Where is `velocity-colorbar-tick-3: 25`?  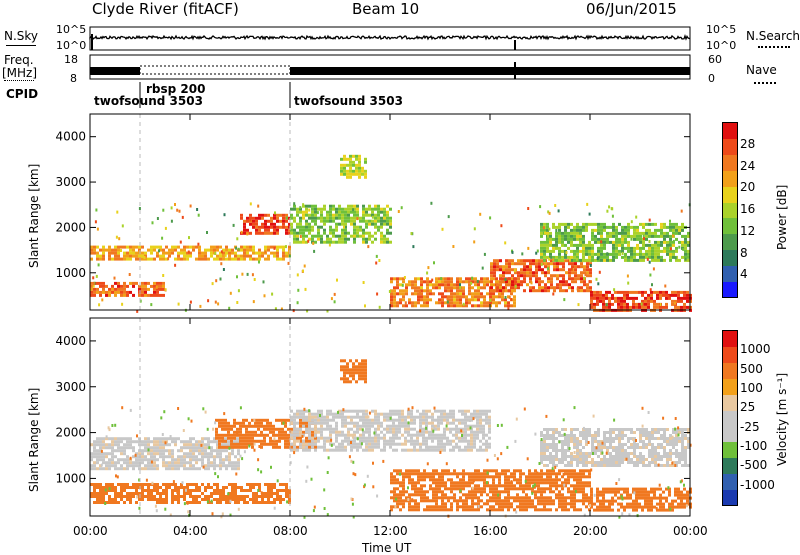 velocity-colorbar-tick-3: 25 is located at coordinates (747, 407).